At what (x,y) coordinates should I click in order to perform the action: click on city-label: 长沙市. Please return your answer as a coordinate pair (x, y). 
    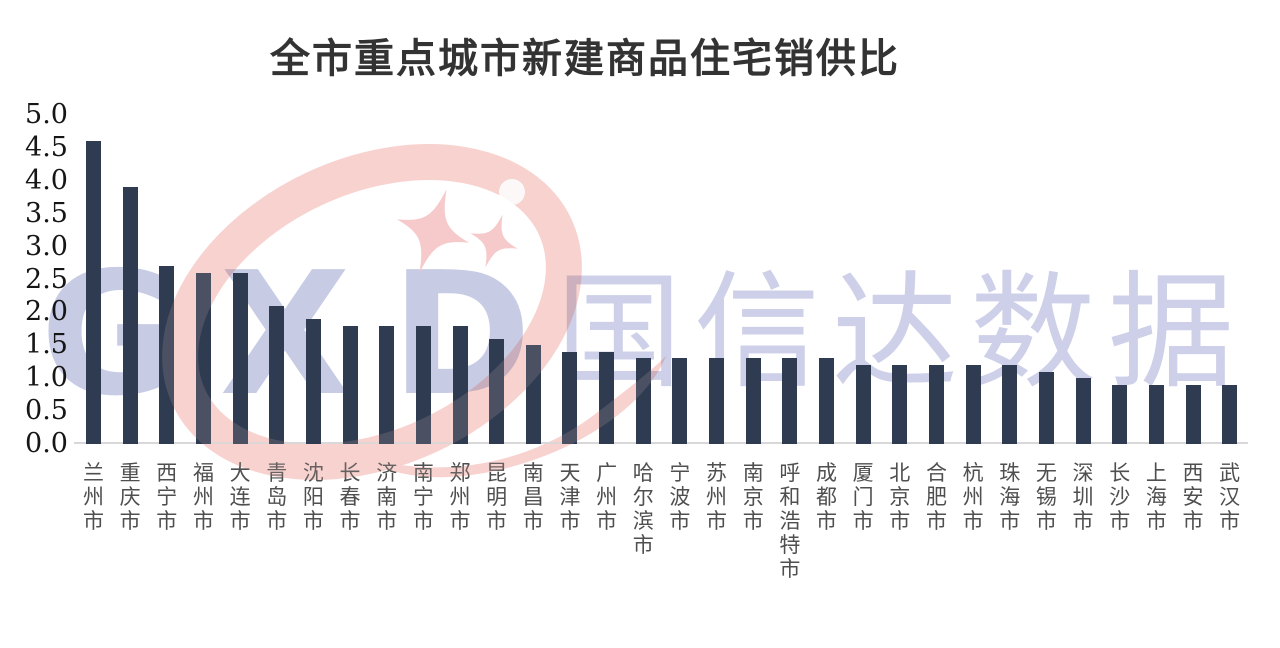
    Looking at the image, I should click on (1120, 497).